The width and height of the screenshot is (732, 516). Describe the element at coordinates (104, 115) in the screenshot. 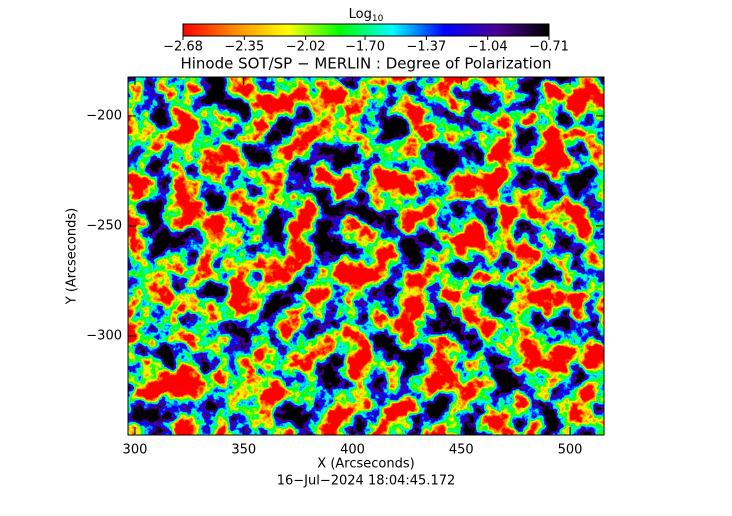

I see `y-tick-label: −200` at that location.